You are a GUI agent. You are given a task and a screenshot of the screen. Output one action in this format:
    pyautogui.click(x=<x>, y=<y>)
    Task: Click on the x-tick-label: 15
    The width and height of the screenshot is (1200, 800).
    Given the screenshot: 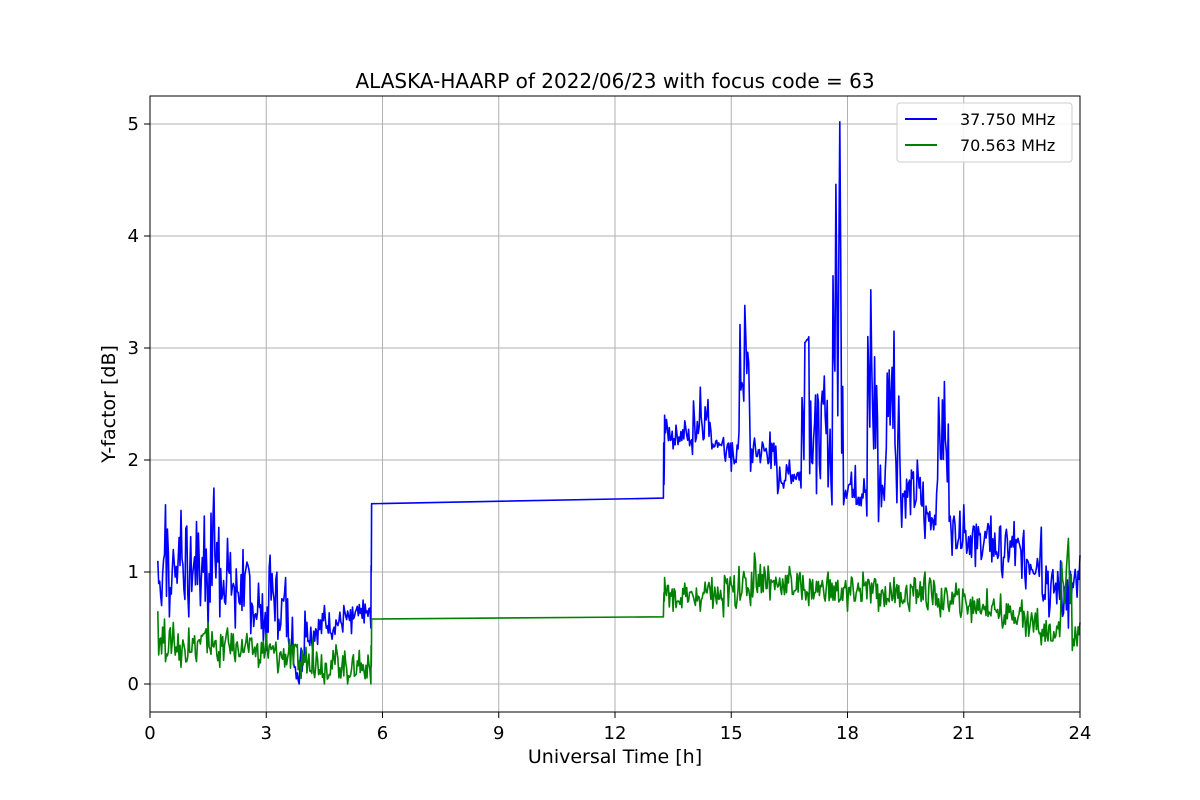 What is the action you would take?
    pyautogui.click(x=731, y=733)
    